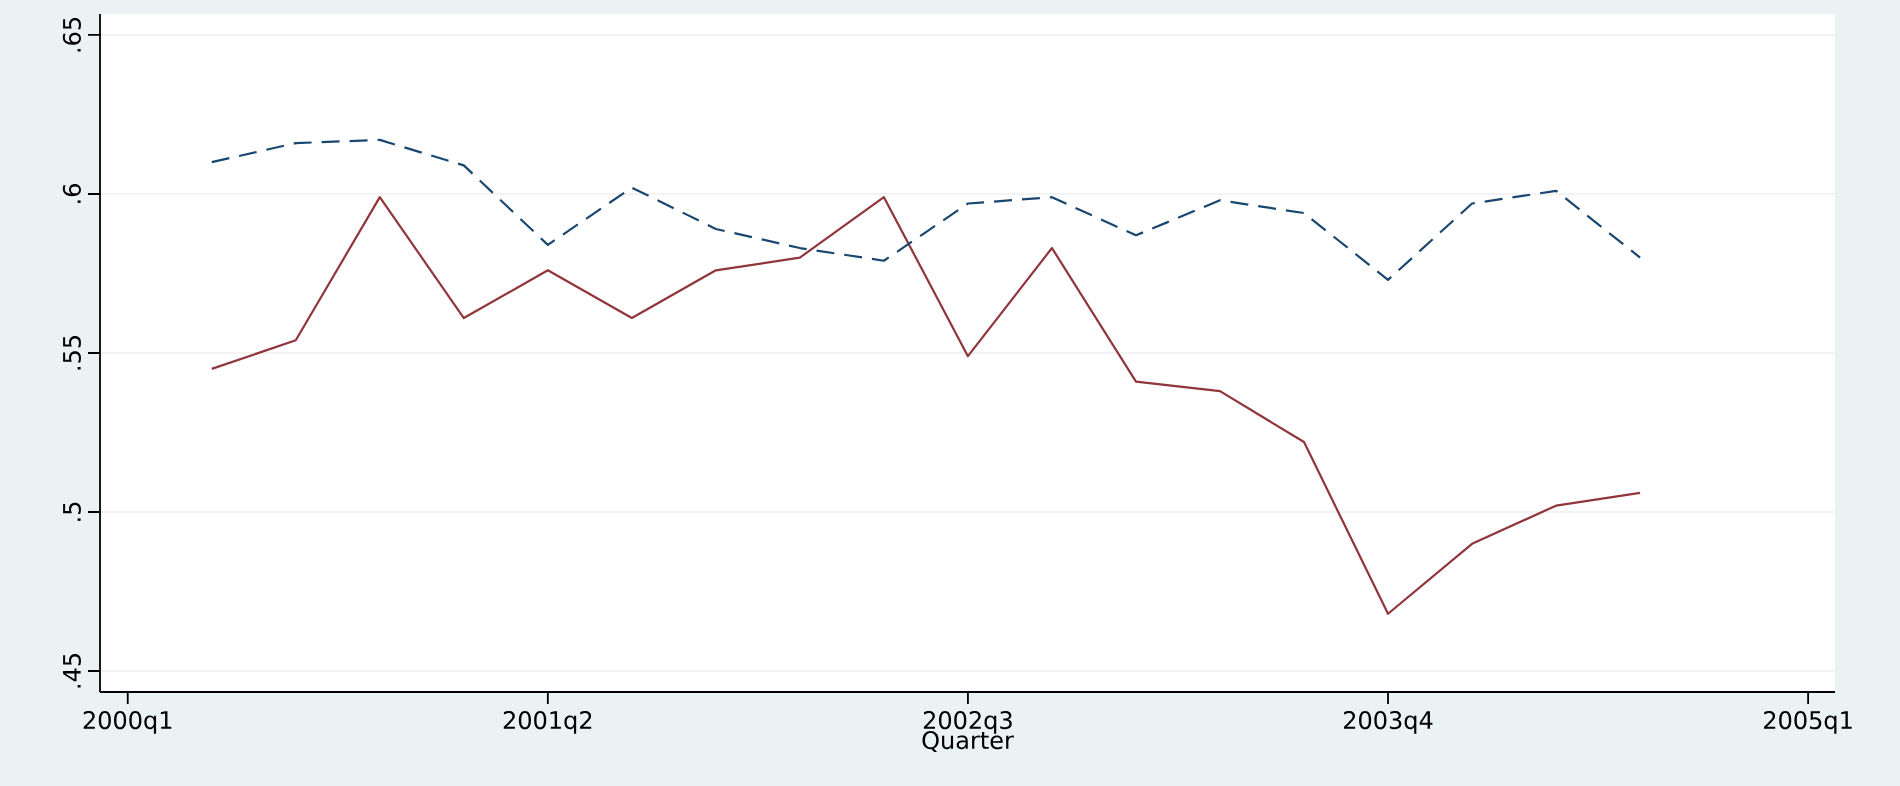 This screenshot has height=786, width=1900. What do you see at coordinates (72, 671) in the screenshot?
I see `y-tick-label: .45` at bounding box center [72, 671].